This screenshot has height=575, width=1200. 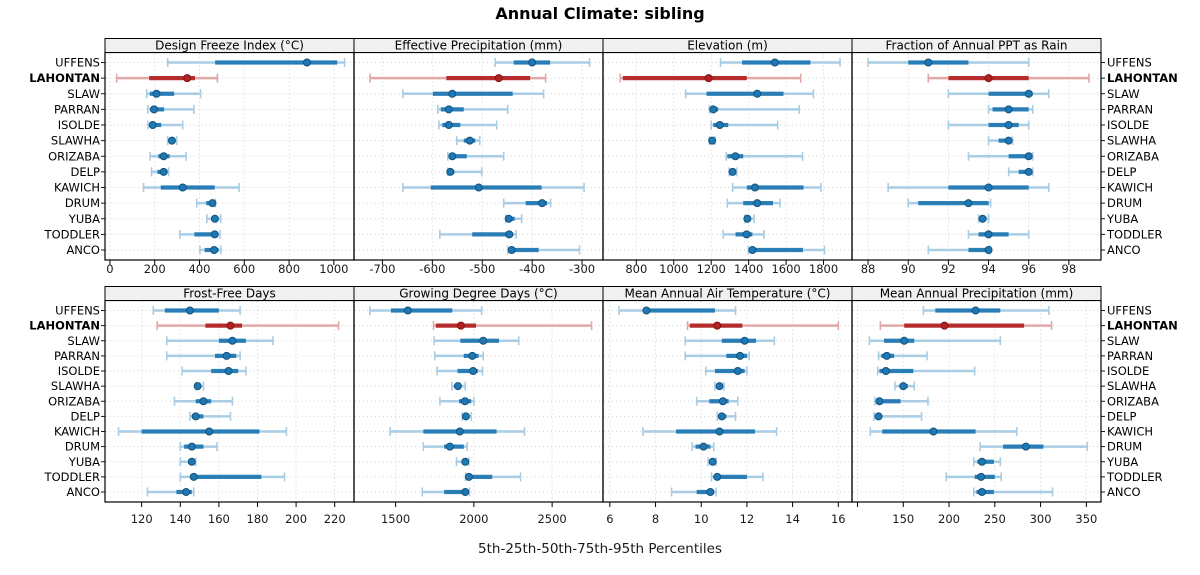 What do you see at coordinates (382, 269) in the screenshot?
I see `axis-tick-label: -700` at bounding box center [382, 269].